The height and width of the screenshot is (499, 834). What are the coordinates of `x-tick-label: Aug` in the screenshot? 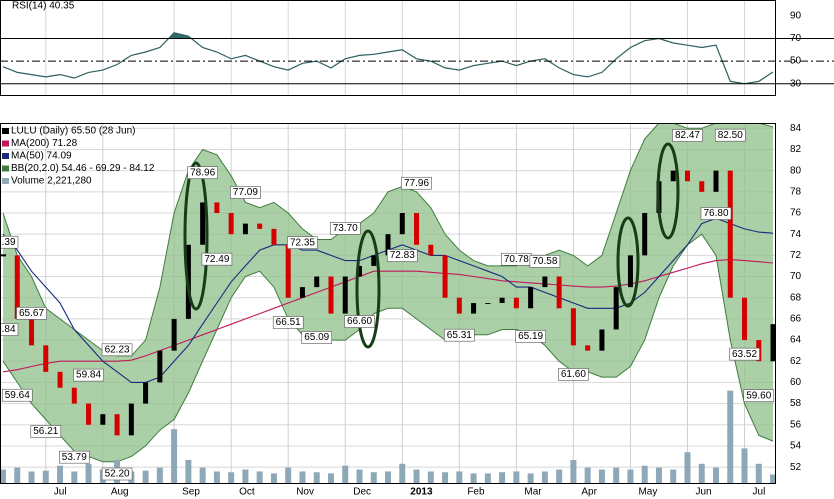 It's located at (120, 492).